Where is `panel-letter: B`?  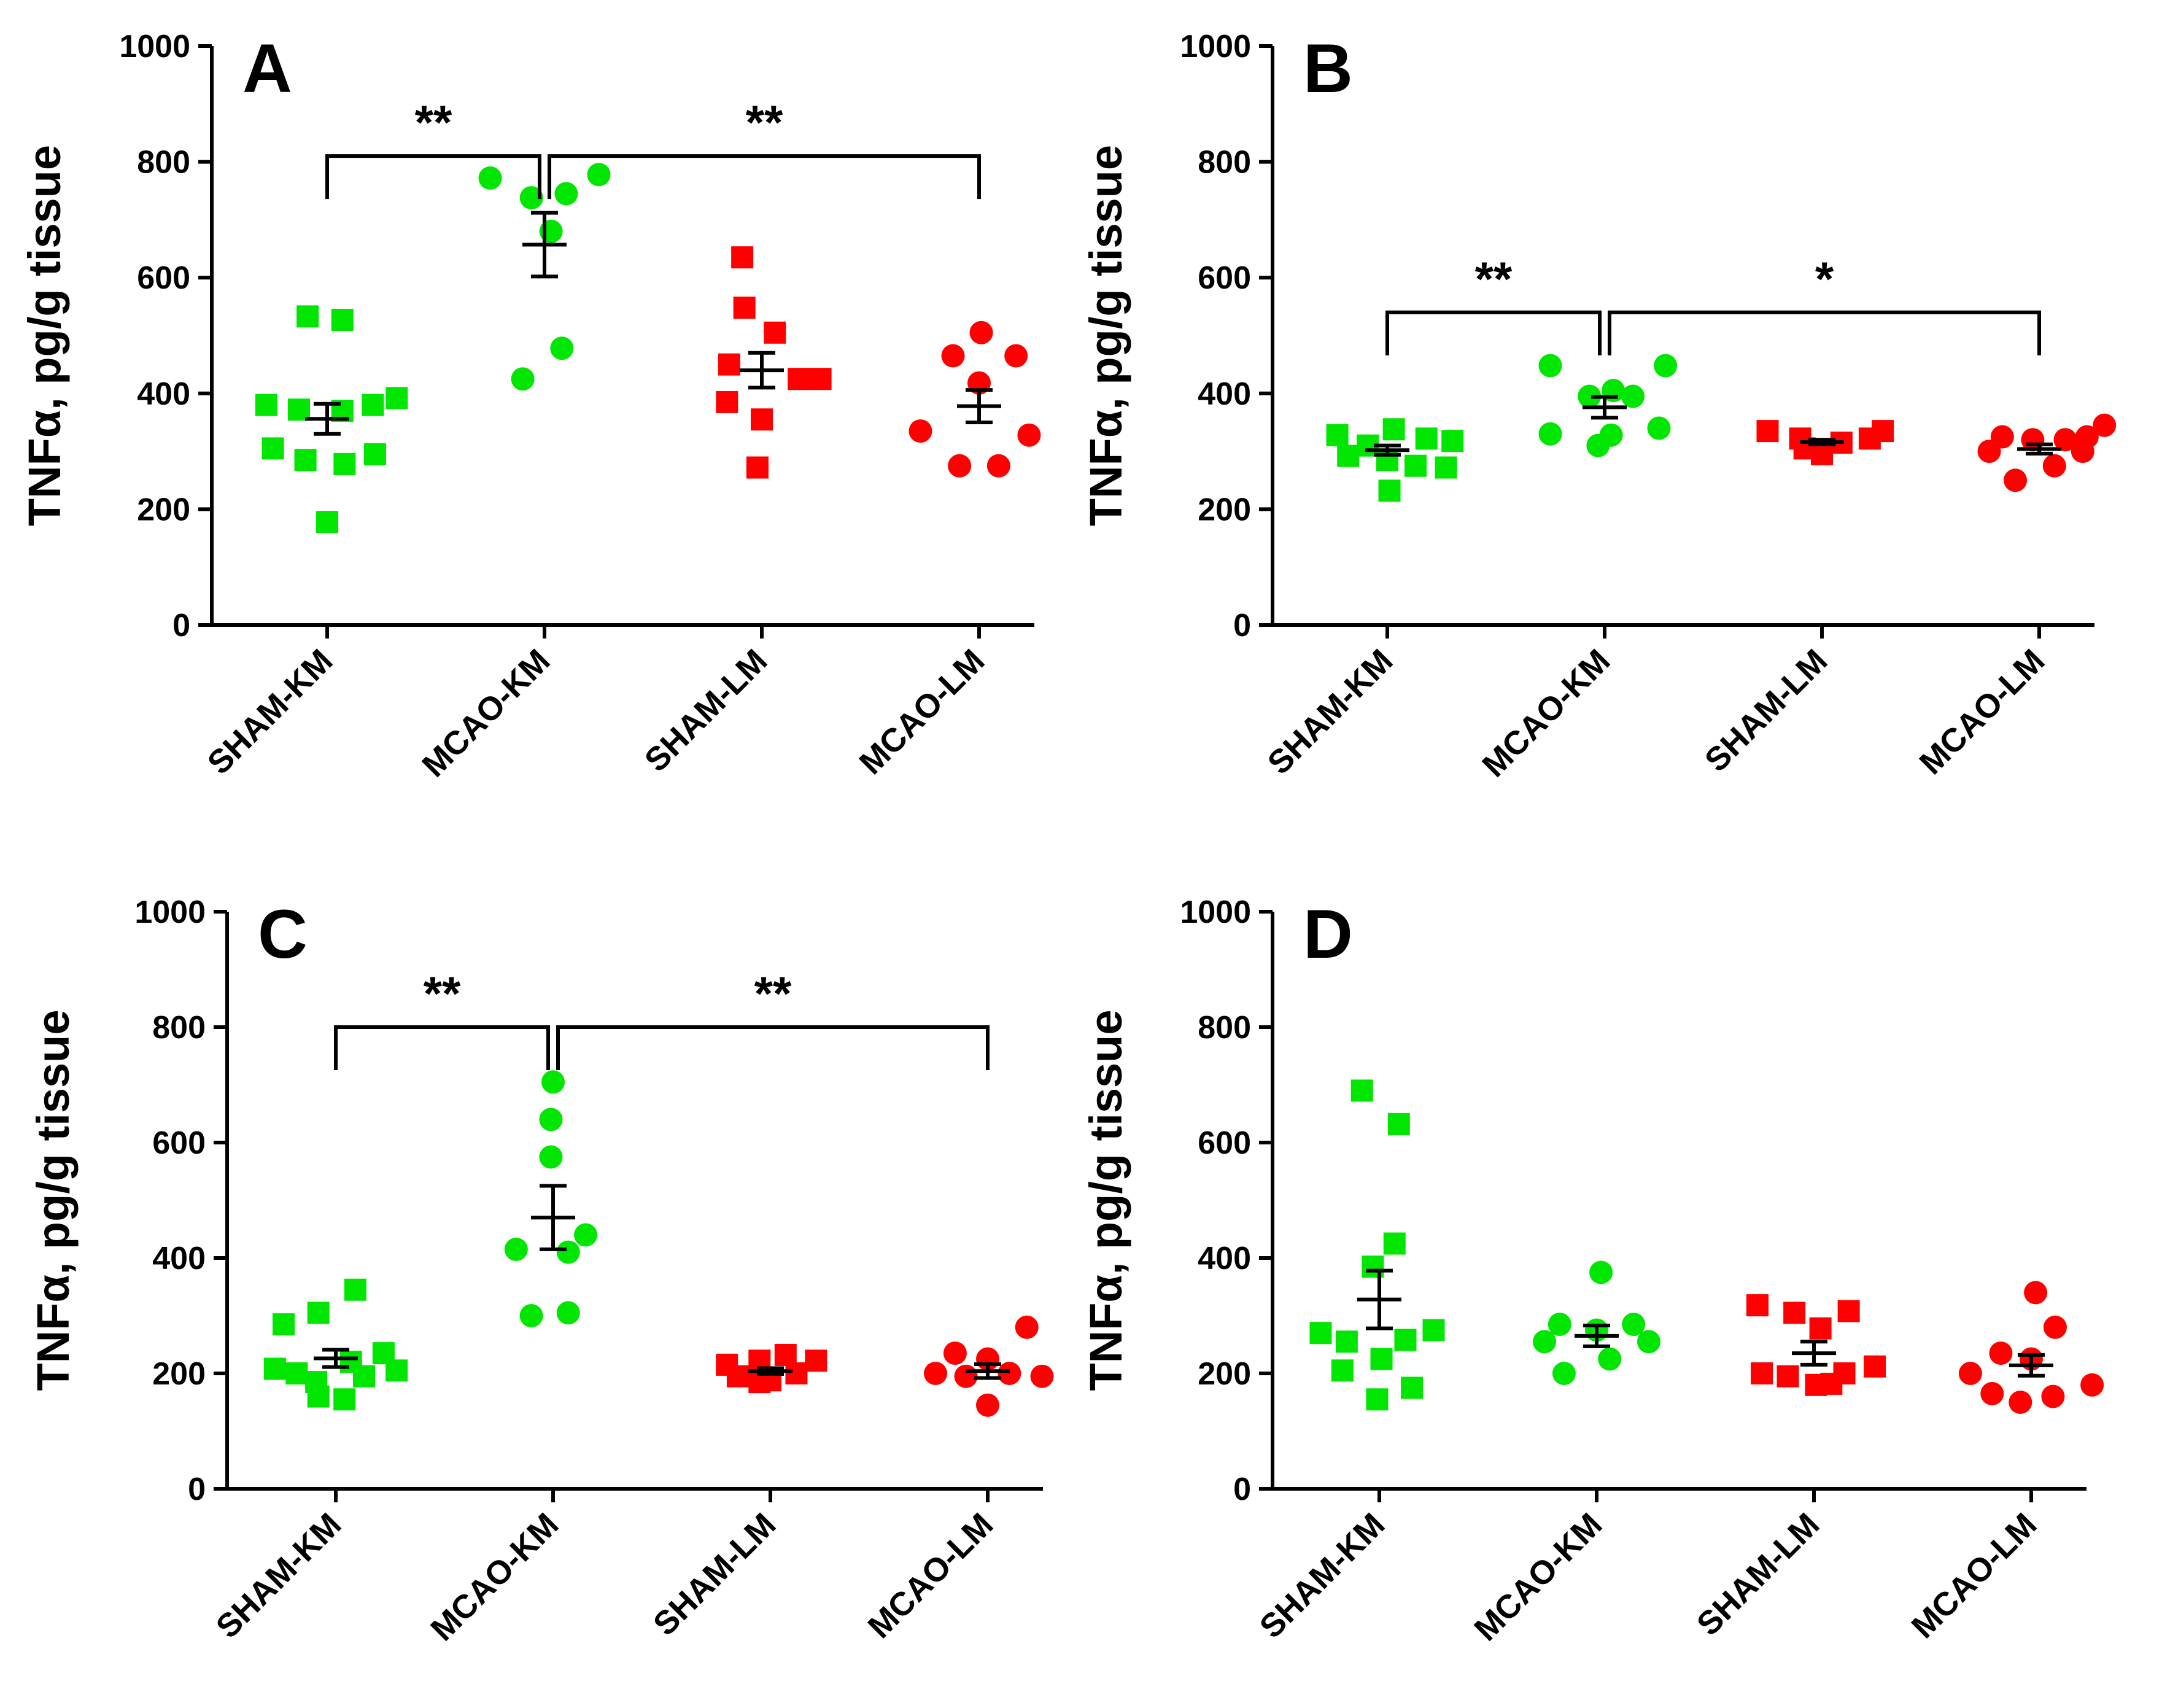 panel-letter: B is located at coordinates (1328, 68).